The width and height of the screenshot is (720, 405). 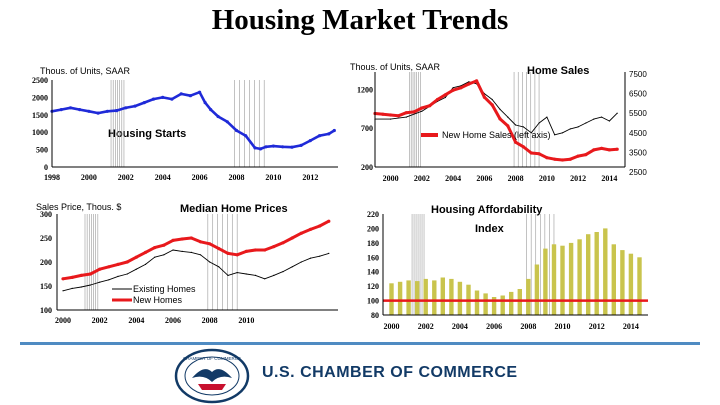 What do you see at coordinates (212, 376) in the screenshot?
I see `chamber-seal-logo: CHAMBER OF COMMERCE` at bounding box center [212, 376].